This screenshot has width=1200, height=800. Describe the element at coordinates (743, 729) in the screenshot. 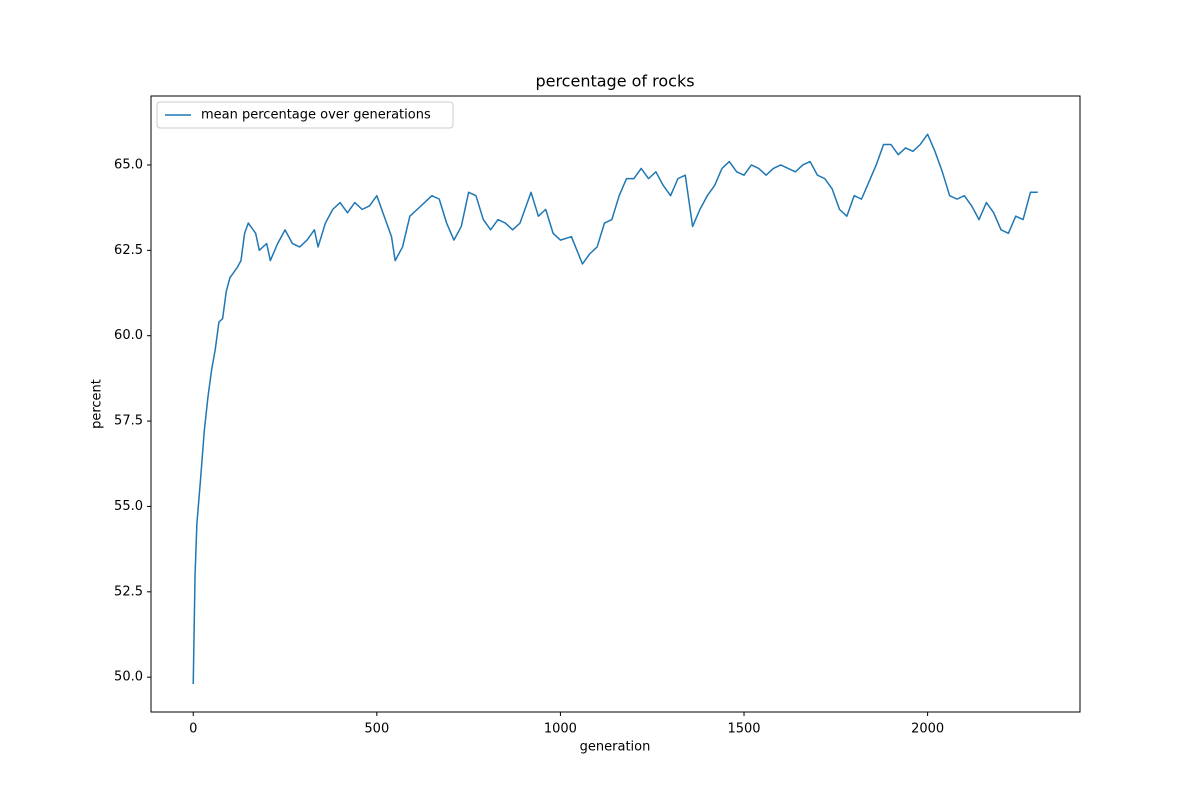

I see `x-tick-label: 1500` at that location.